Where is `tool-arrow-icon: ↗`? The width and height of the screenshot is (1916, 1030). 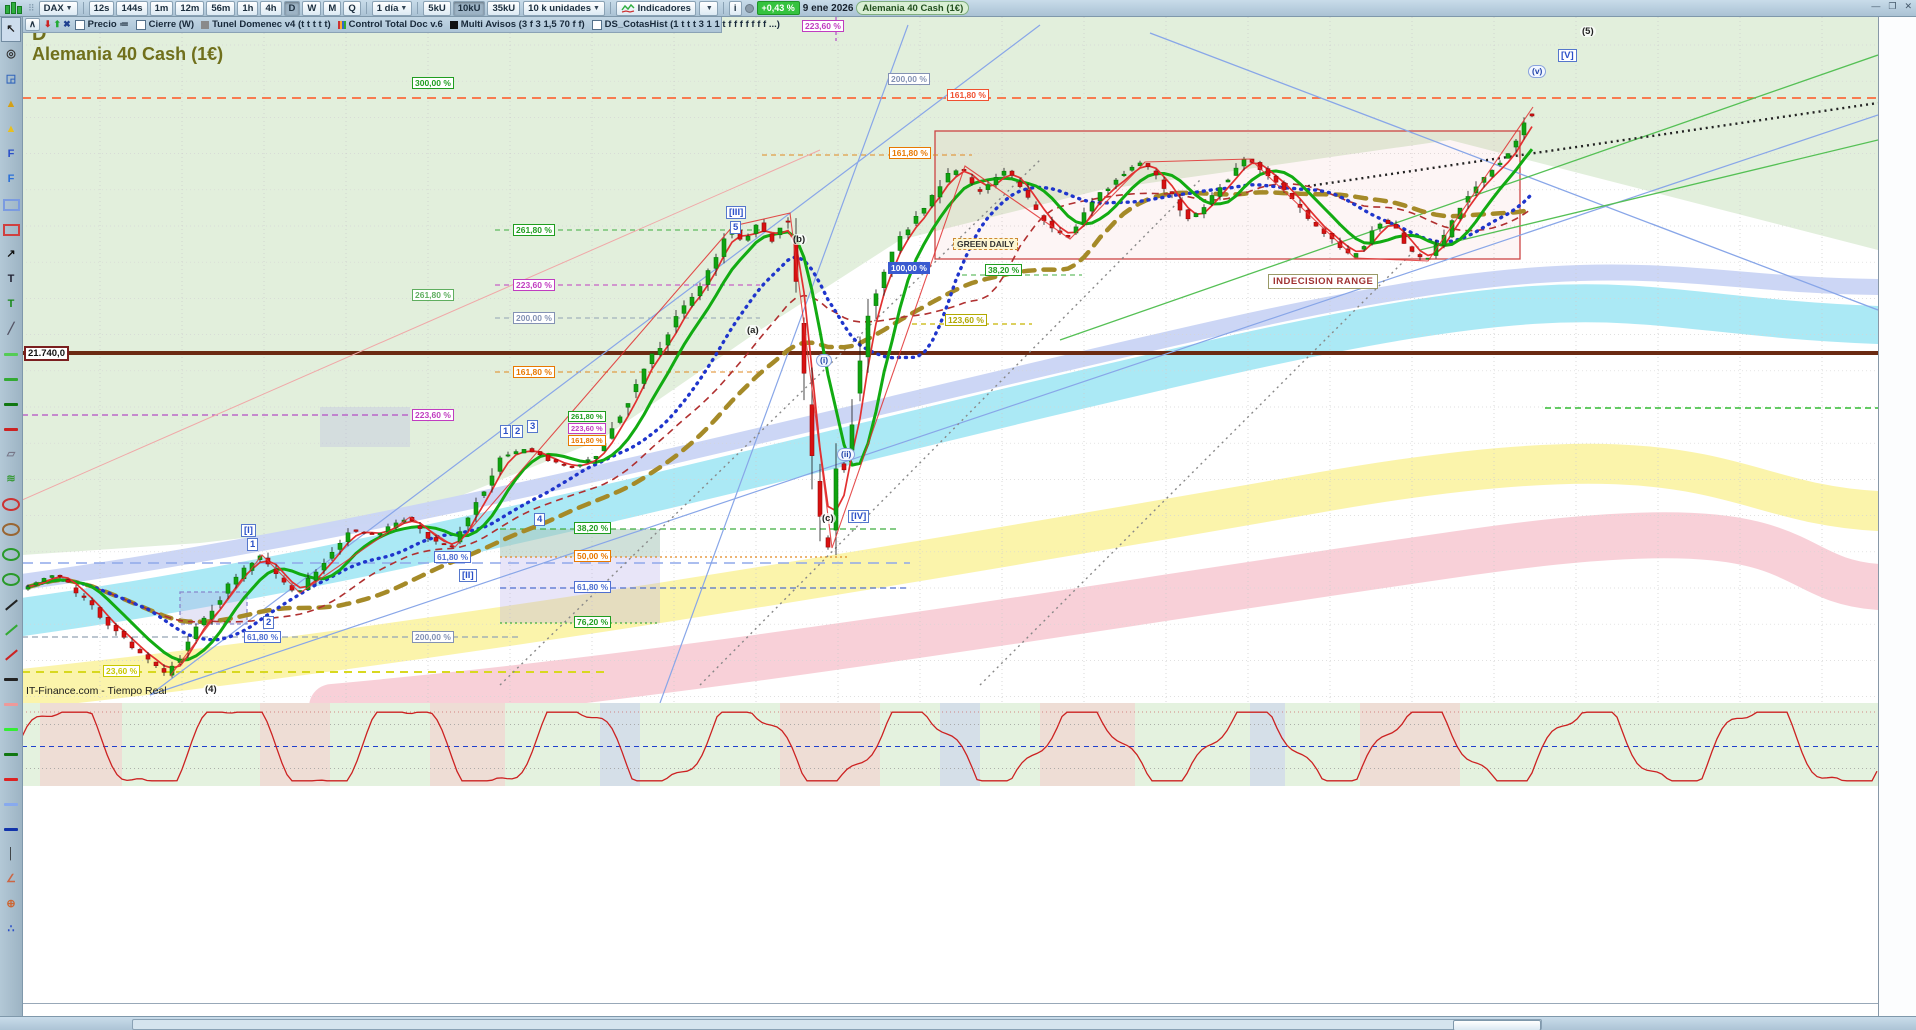
tool-arrow-icon: ↗ is located at coordinates (11, 254).